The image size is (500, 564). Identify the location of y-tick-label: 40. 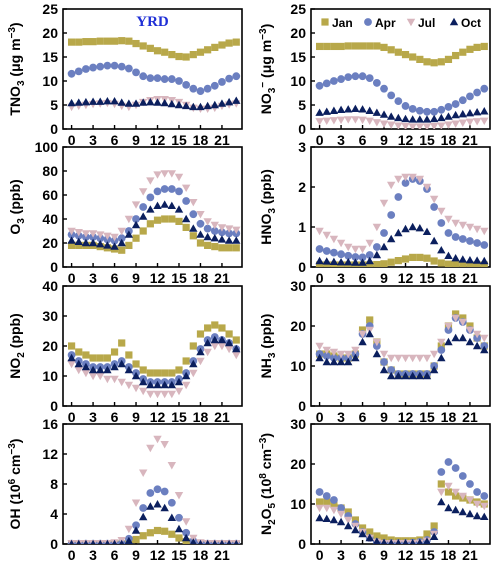
(50, 219).